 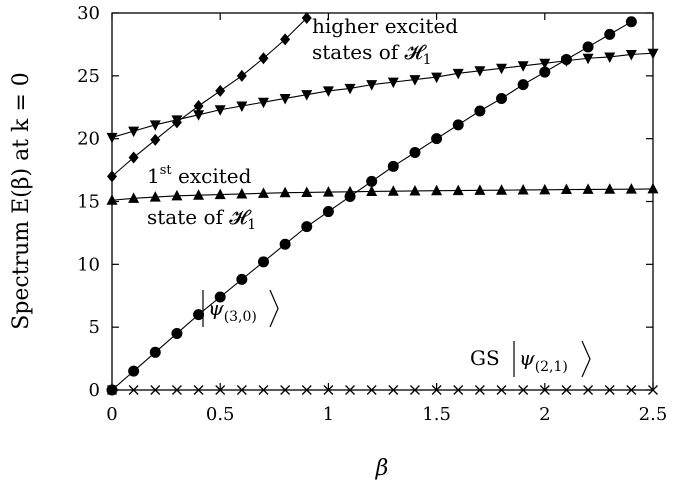 What do you see at coordinates (216, 308) in the screenshot?
I see `psi30-main: ψ` at bounding box center [216, 308].